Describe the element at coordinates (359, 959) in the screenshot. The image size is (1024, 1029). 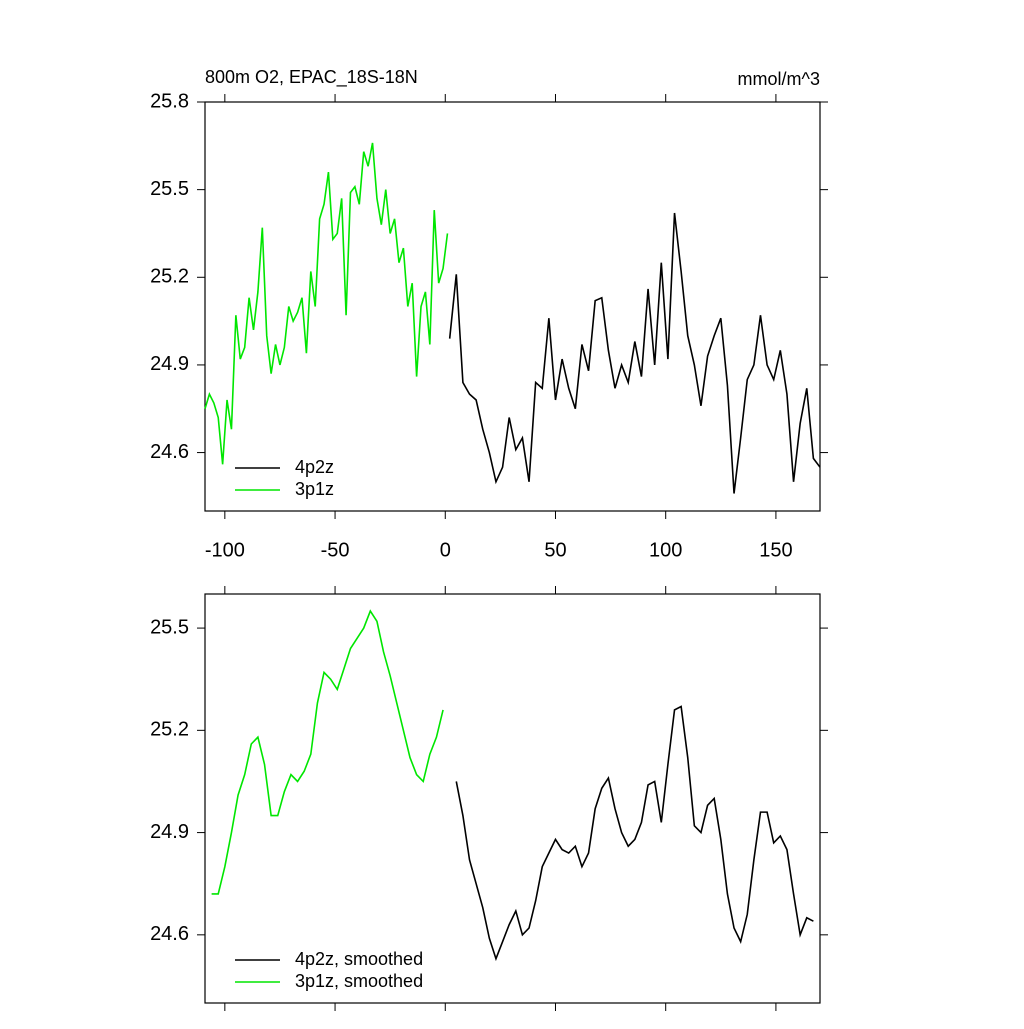
I see `legend-label: 4p2z, smoothed` at that location.